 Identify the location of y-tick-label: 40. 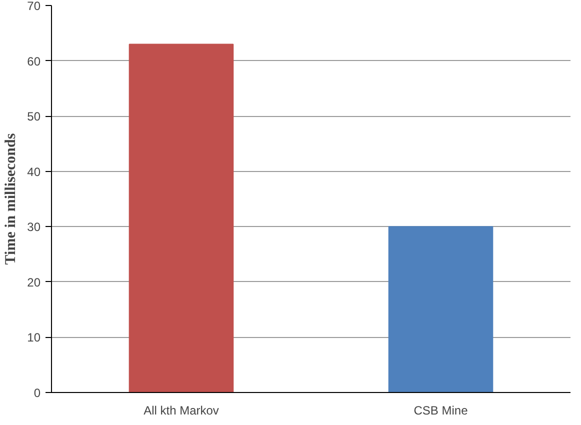
(34, 171).